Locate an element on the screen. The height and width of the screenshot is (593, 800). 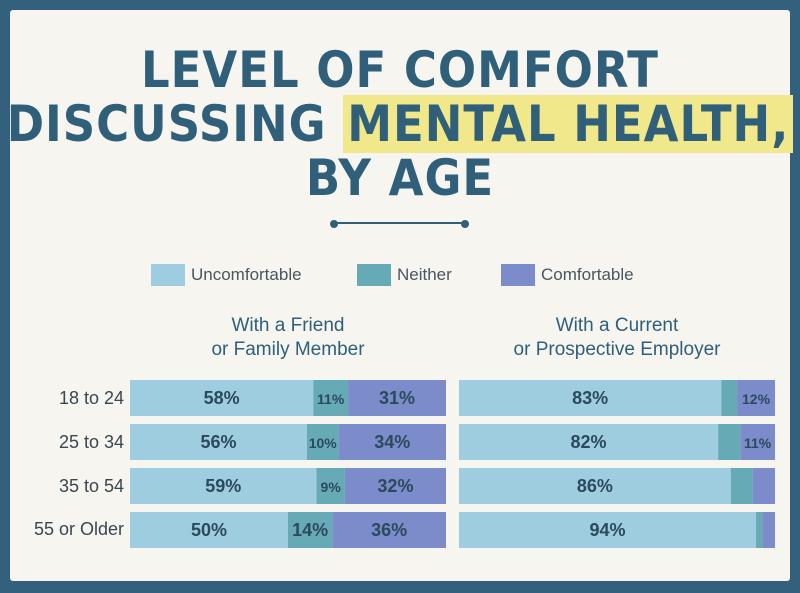
divider-dot-right is located at coordinates (465, 224).